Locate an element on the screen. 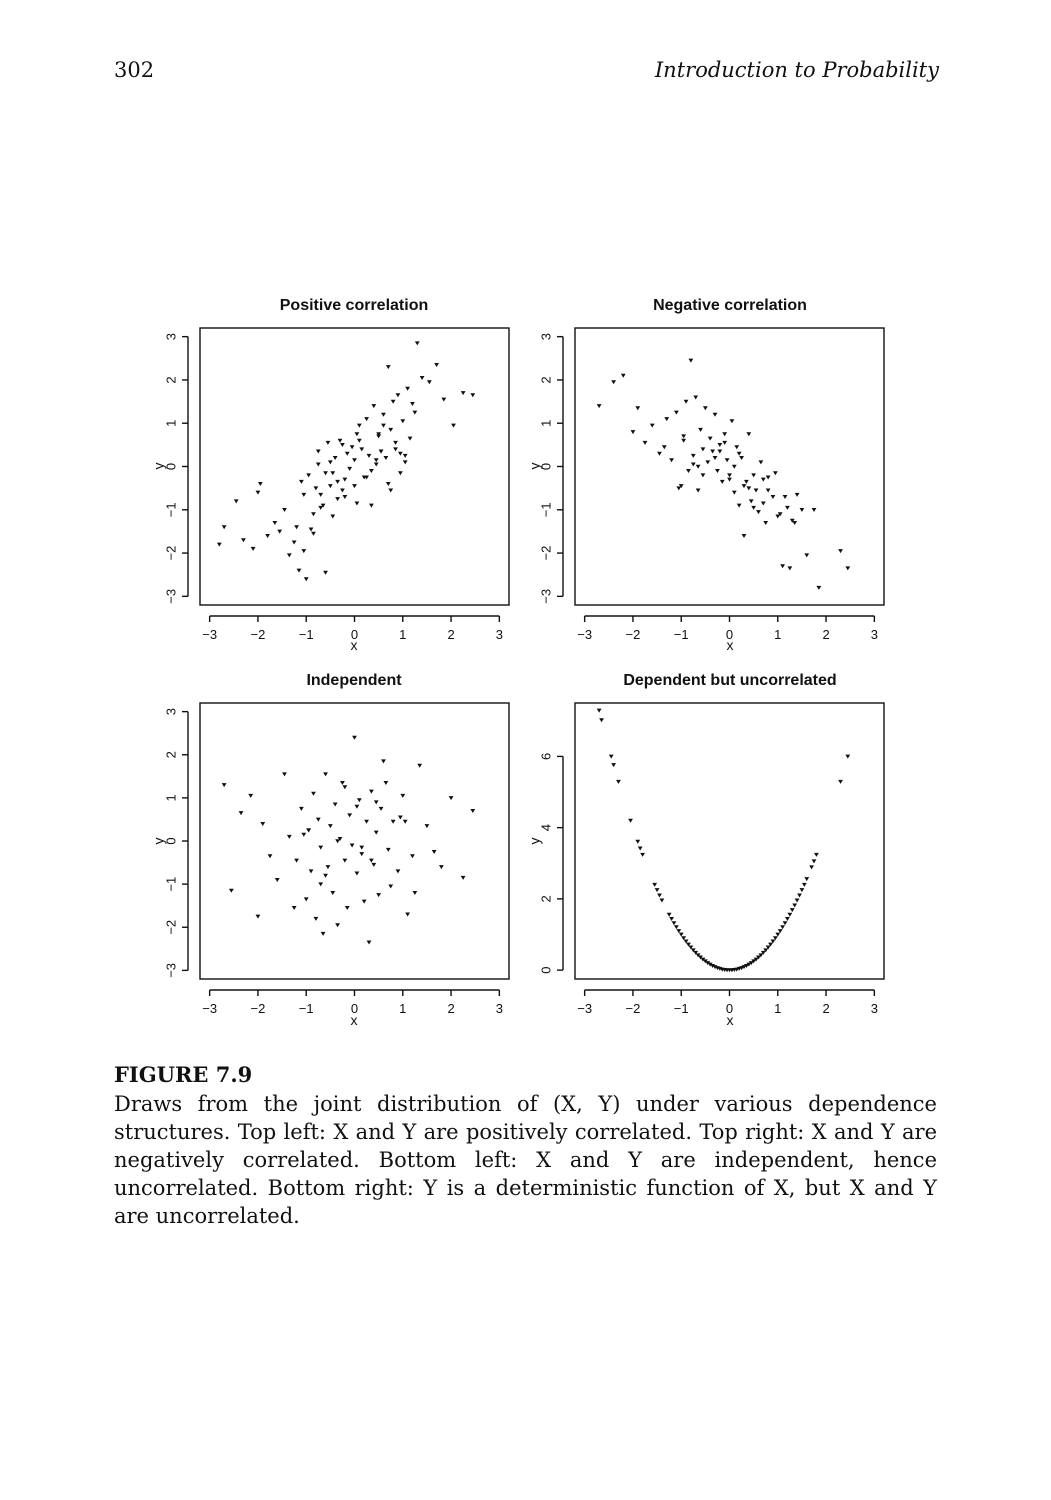  figure-label: FIGURE 7.9 is located at coordinates (183, 1074).